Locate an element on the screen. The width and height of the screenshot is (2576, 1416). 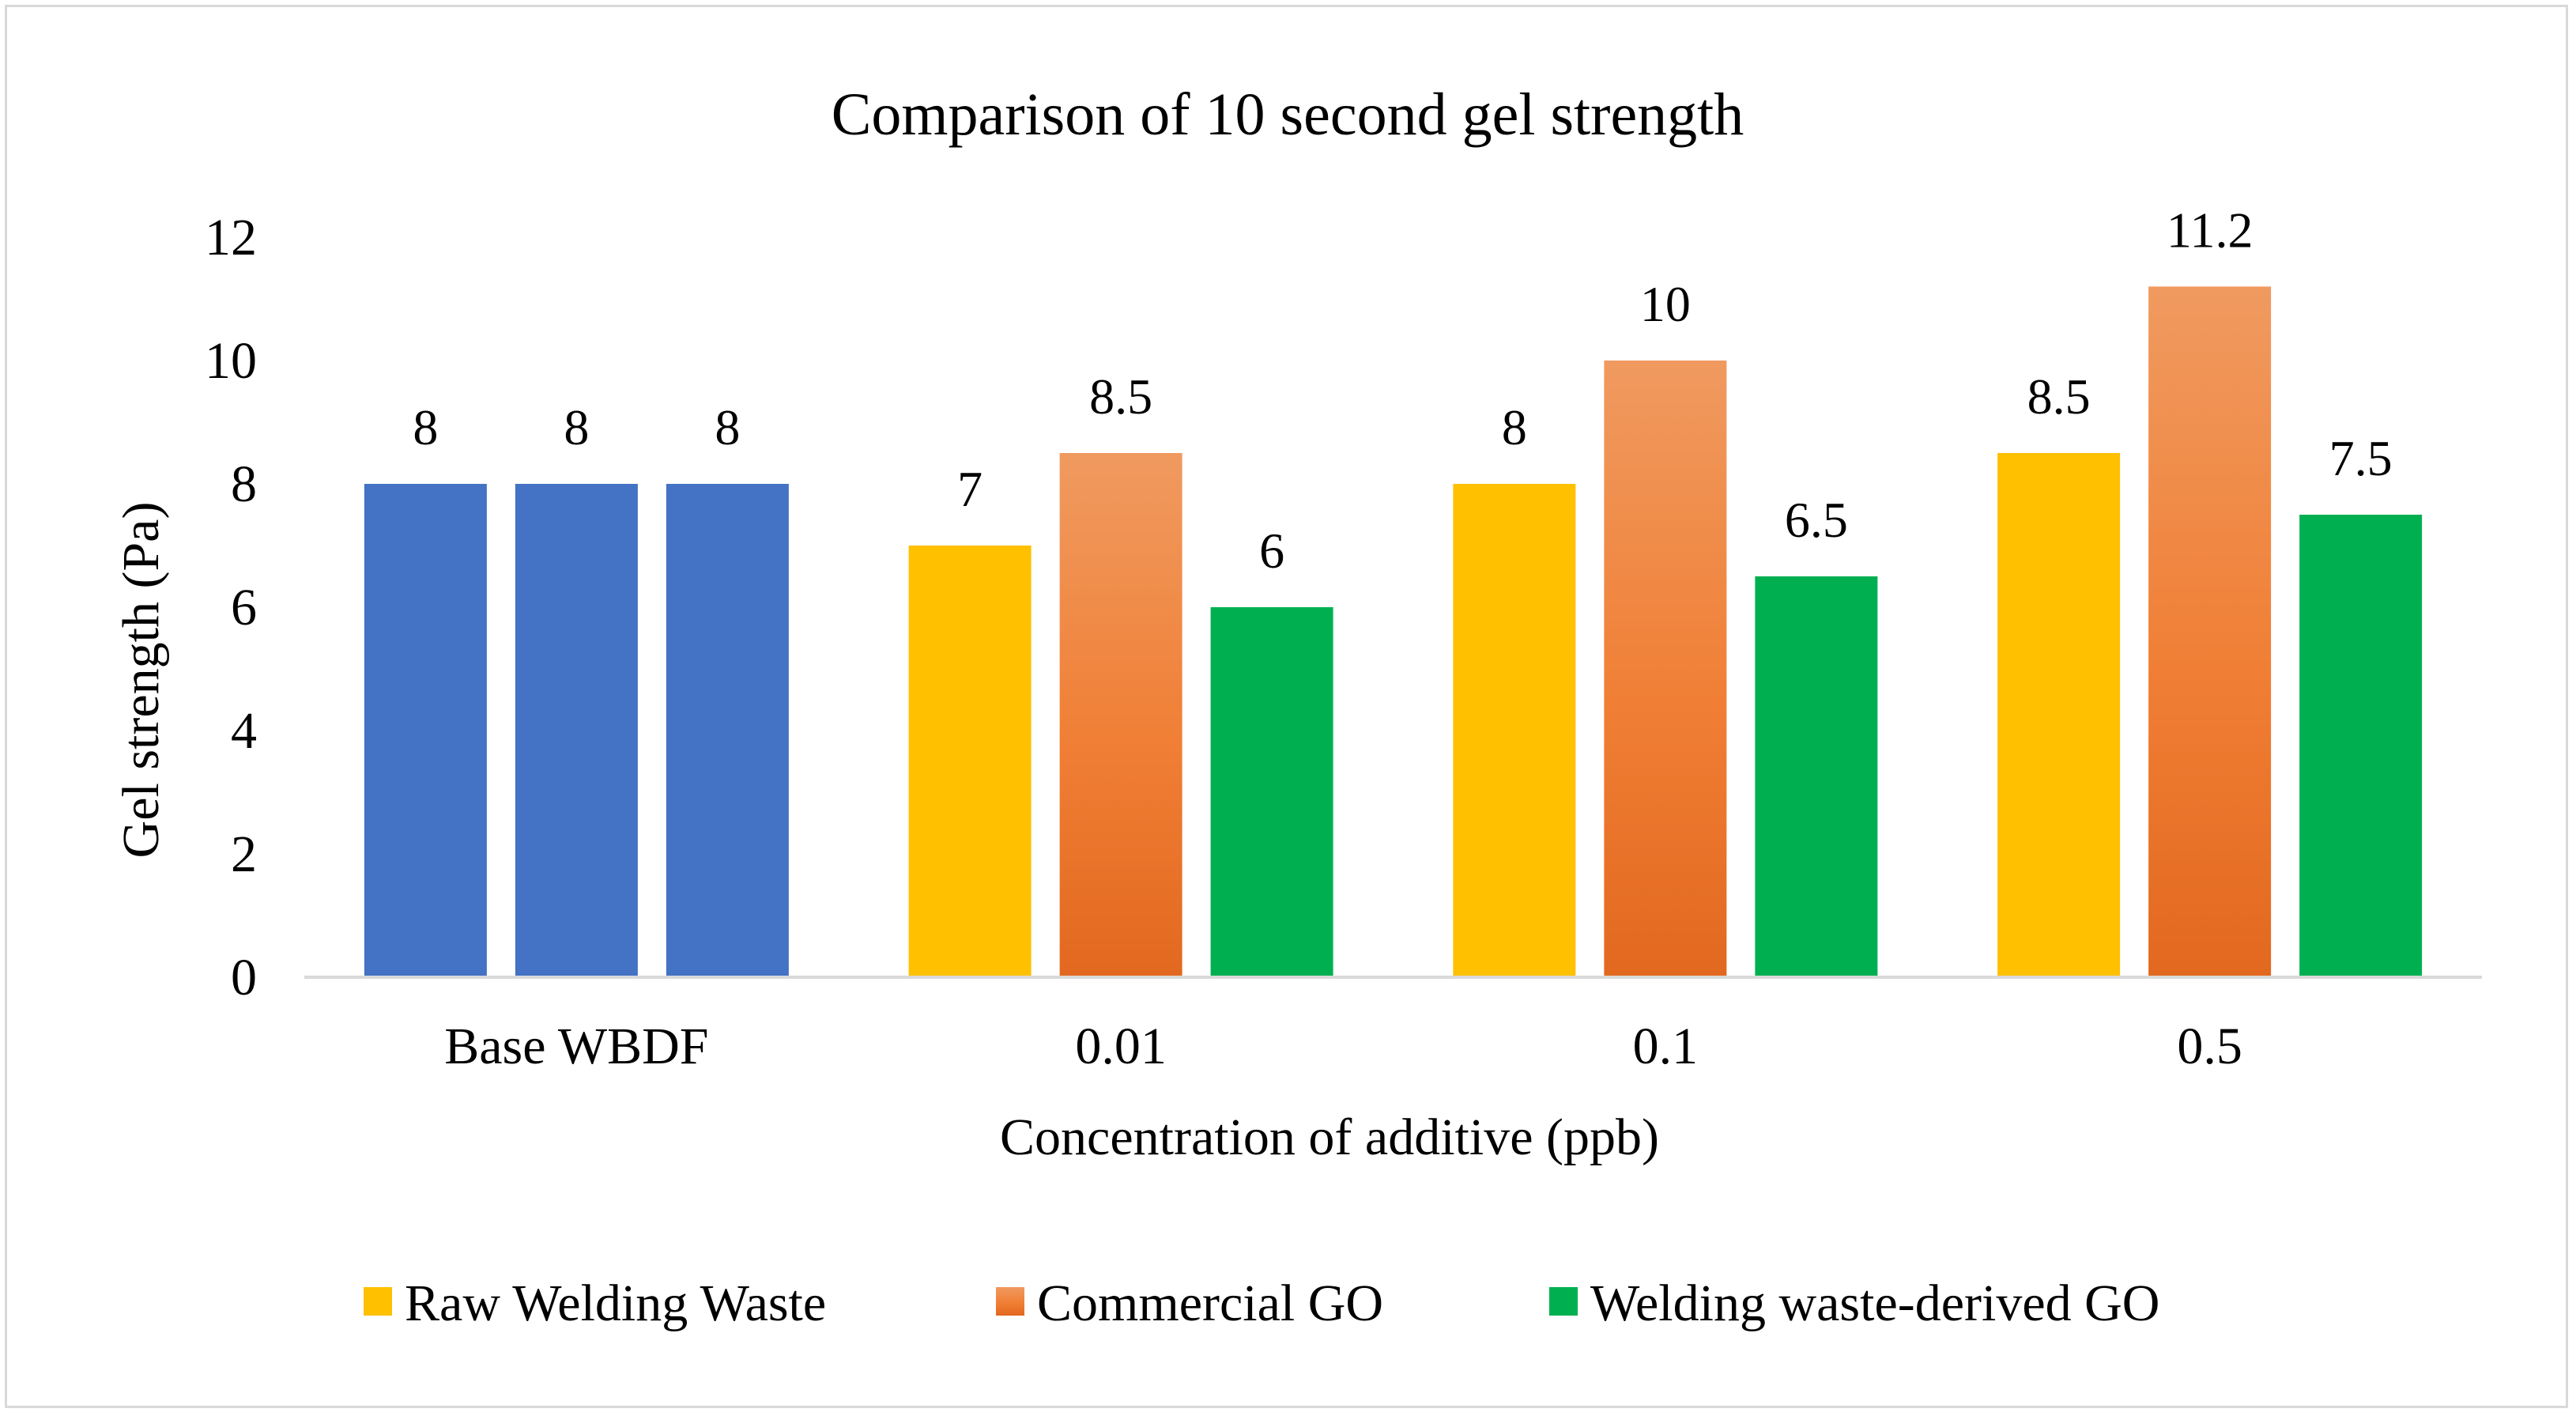
legend-label: Commercial GO is located at coordinates (1210, 1303).